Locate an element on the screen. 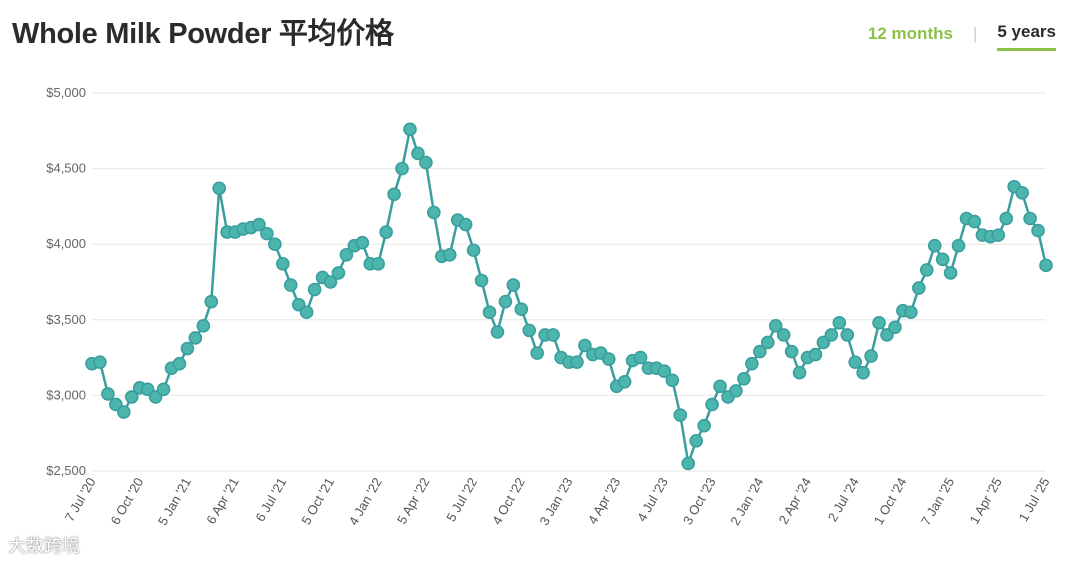  x-tick-label: 6 Oct '20 is located at coordinates (126, 501).